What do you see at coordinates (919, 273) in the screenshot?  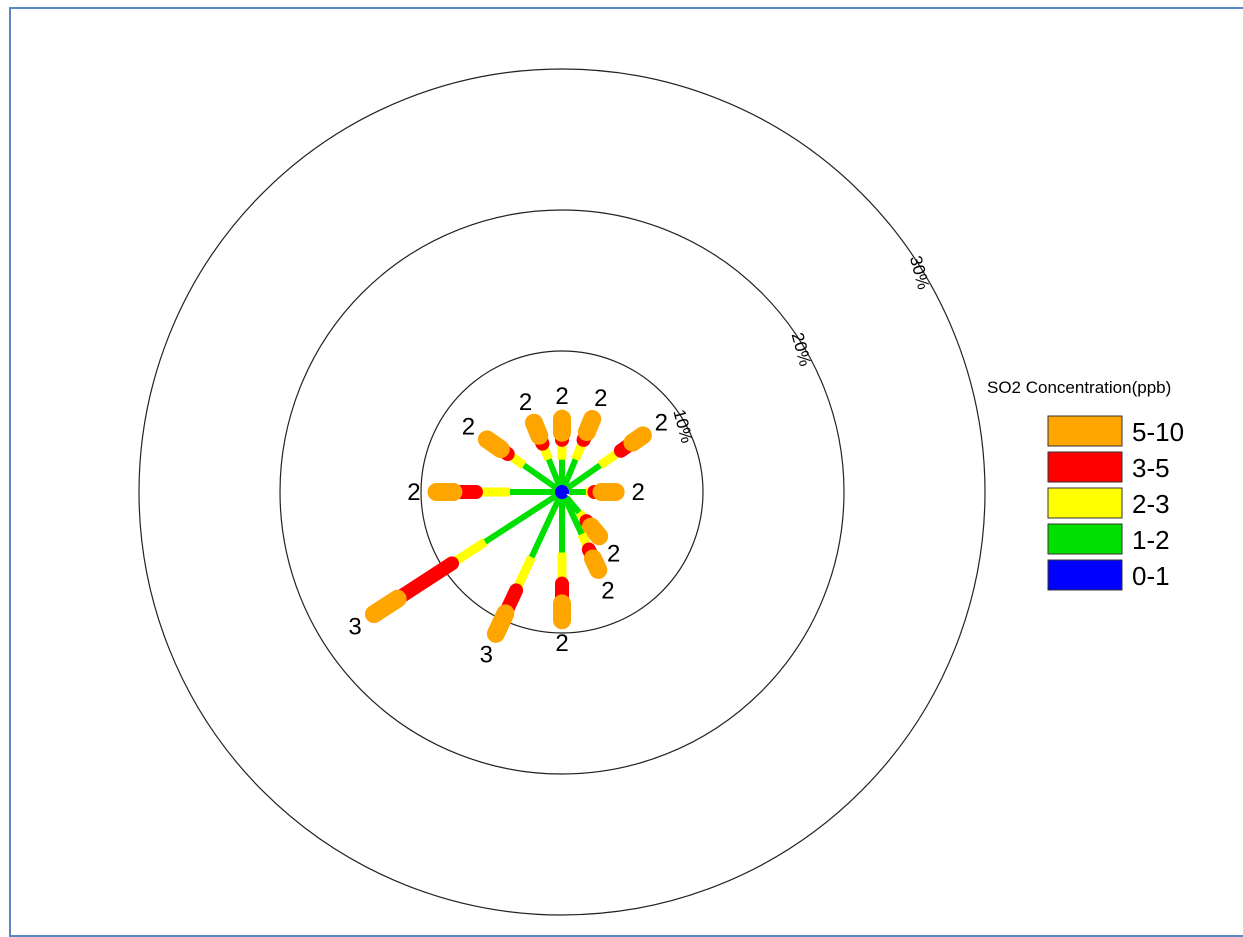 I see `ring-label-30: 30%` at bounding box center [919, 273].